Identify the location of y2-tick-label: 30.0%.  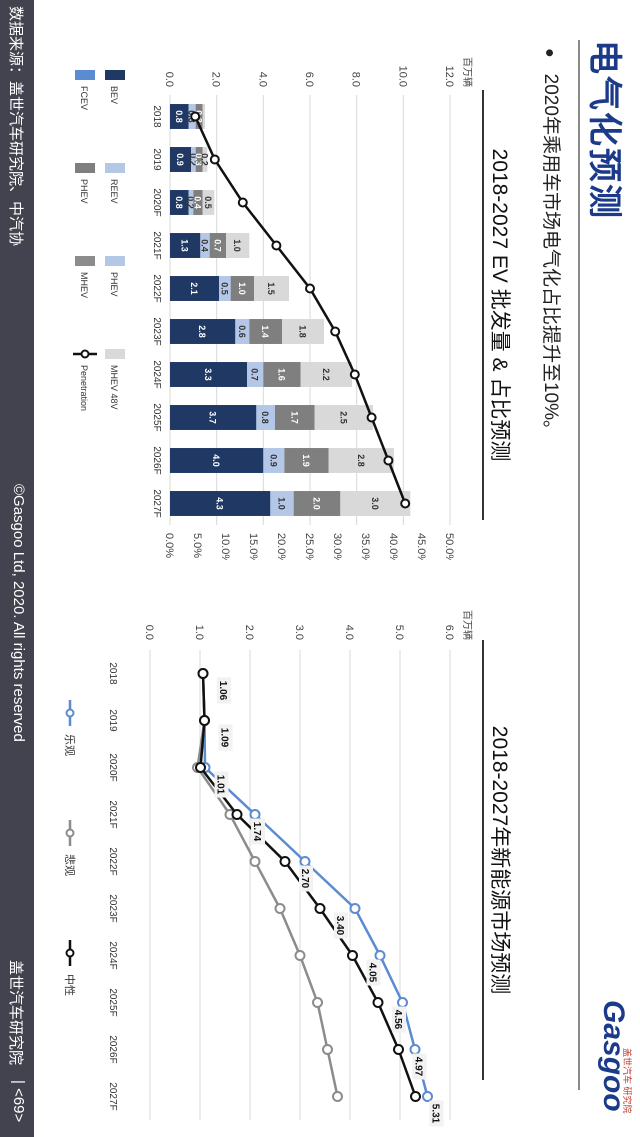
(337, 546).